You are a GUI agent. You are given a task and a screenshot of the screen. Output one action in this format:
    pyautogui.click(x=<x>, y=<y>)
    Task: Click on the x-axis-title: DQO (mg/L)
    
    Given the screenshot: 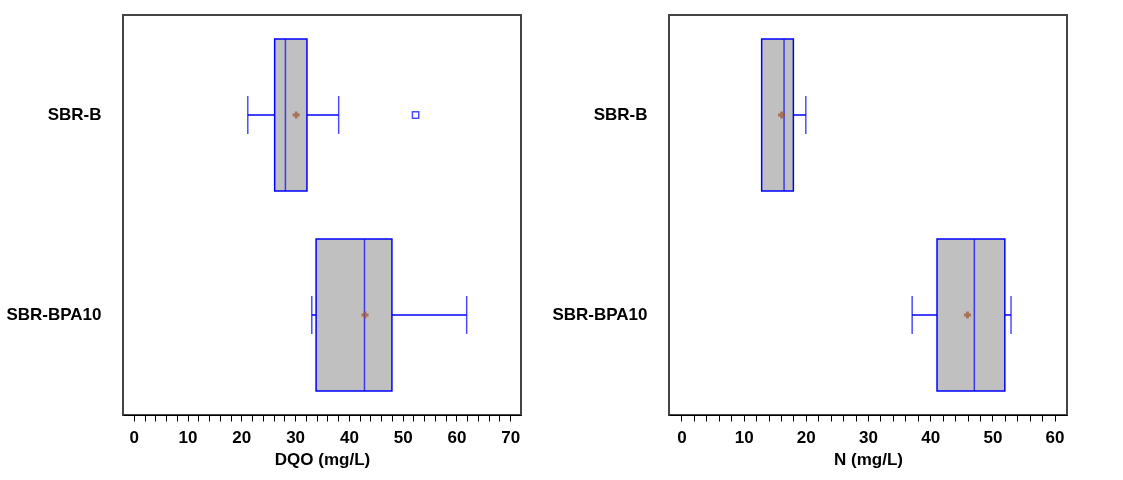 What is the action you would take?
    pyautogui.click(x=322, y=459)
    